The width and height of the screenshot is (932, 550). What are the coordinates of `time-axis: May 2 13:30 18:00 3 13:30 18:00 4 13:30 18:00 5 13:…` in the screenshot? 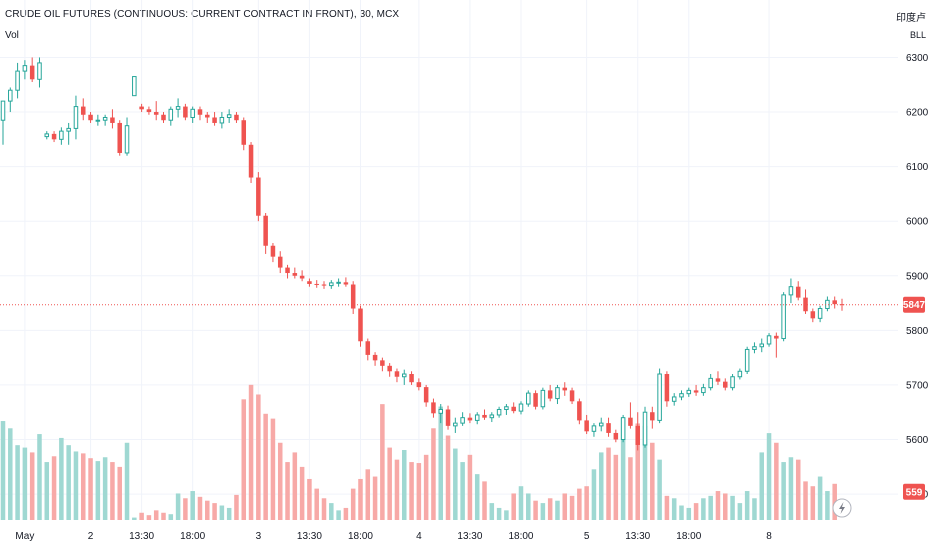 It's located at (393, 536).